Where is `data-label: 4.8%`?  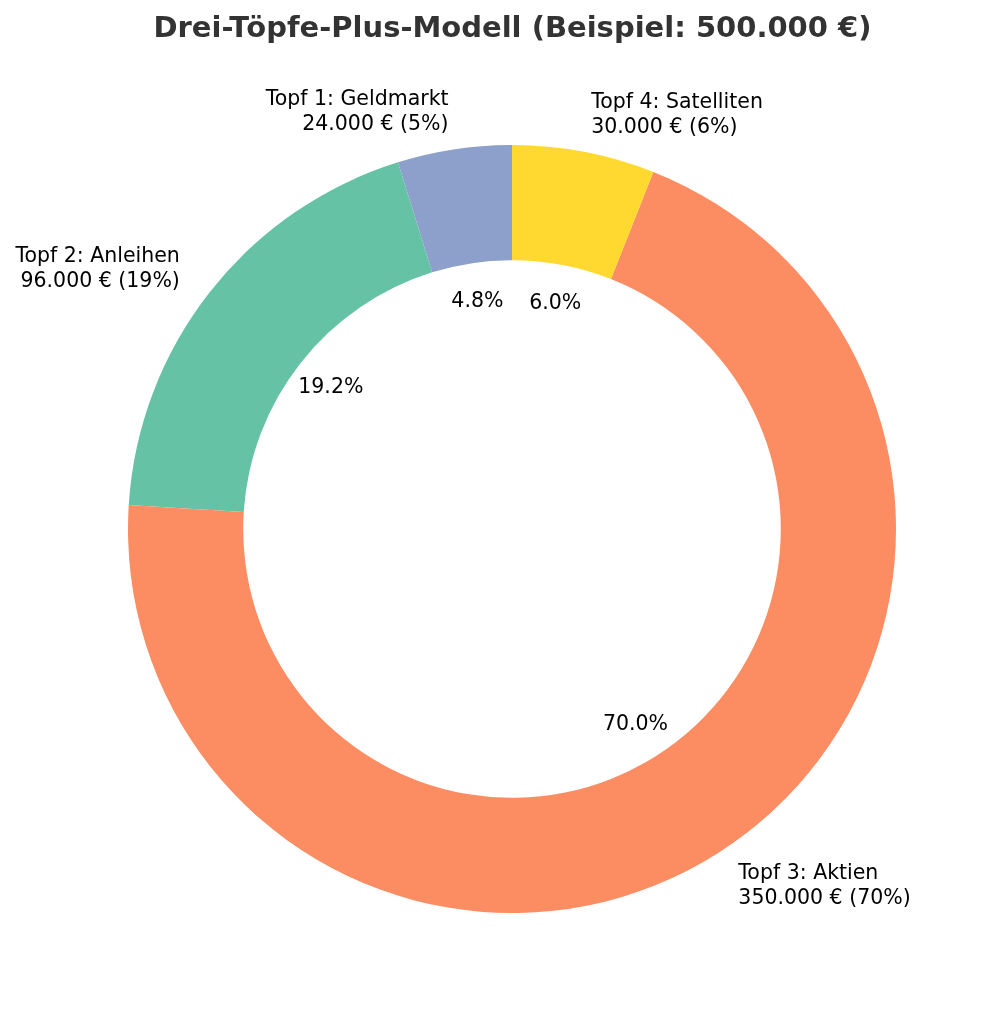
data-label: 4.8% is located at coordinates (477, 300).